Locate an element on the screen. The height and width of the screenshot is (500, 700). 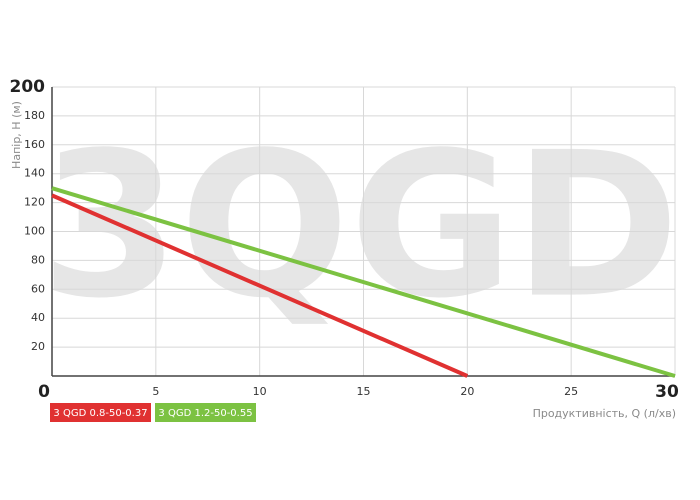
legend-item: 3 QGD 1.2-50-0.55 is located at coordinates (205, 412).